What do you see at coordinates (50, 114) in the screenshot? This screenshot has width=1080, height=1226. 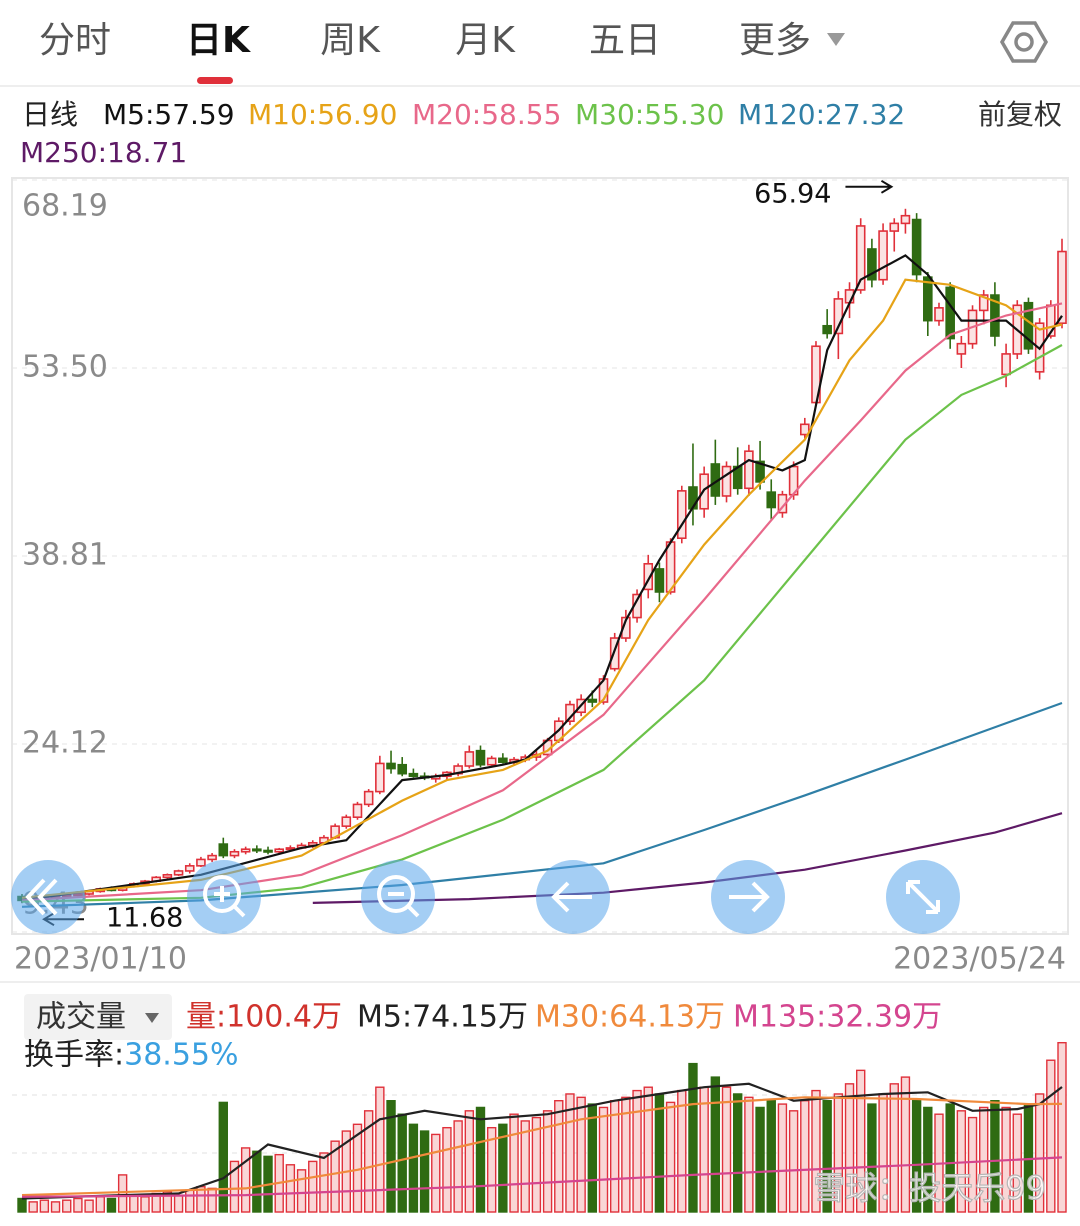 I see `legend-title: 日线` at bounding box center [50, 114].